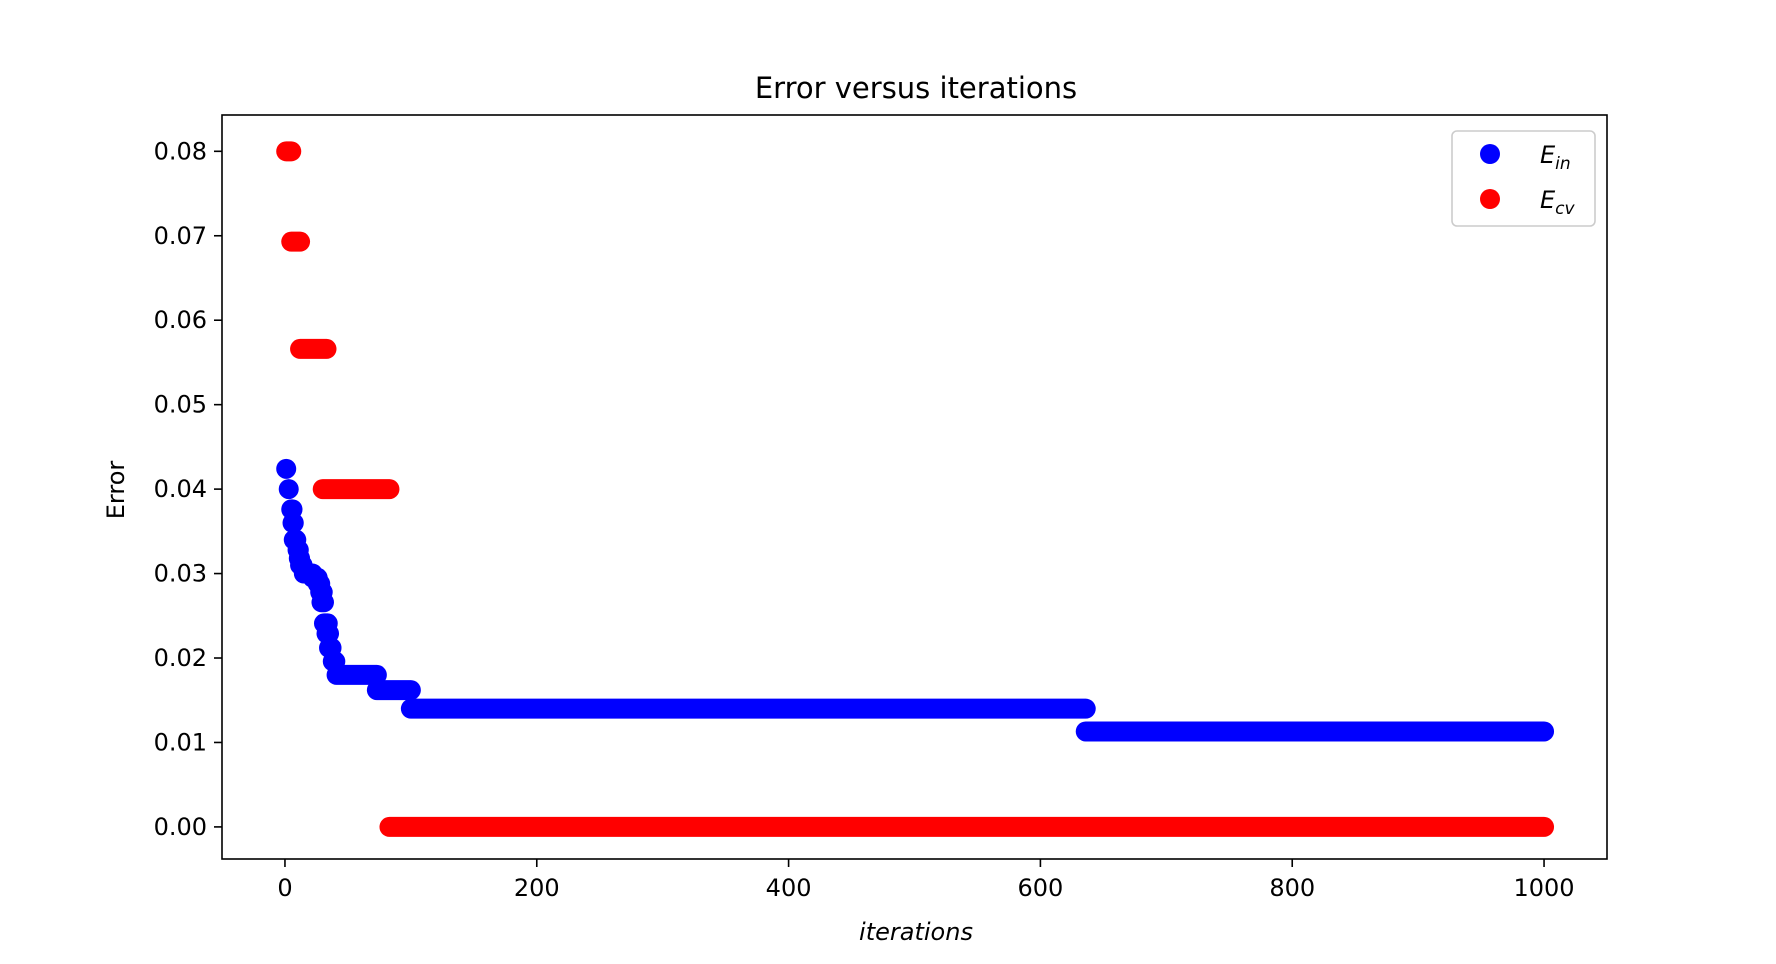  Describe the element at coordinates (180, 320) in the screenshot. I see `y-tick-label-6: 0.06` at that location.